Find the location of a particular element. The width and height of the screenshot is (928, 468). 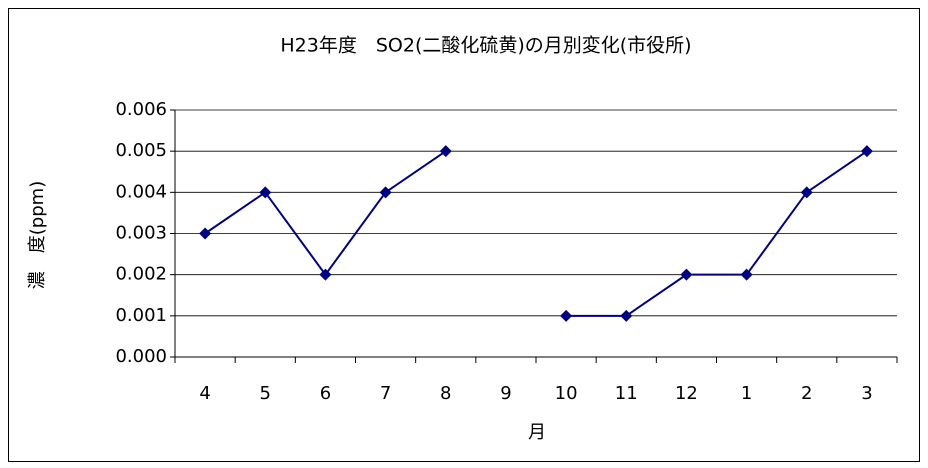

x-tick-label: 10 is located at coordinates (566, 393).